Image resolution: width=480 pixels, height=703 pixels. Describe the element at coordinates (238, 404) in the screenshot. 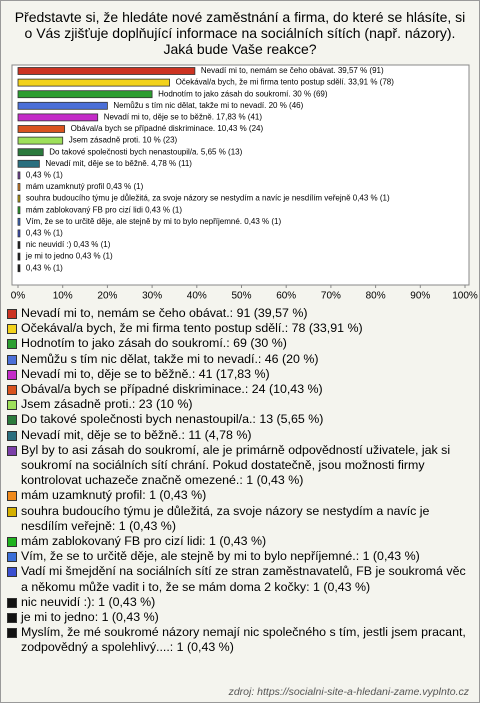

I see `legend-item: Jsem zásadně proti.: 23 (10 %)` at that location.